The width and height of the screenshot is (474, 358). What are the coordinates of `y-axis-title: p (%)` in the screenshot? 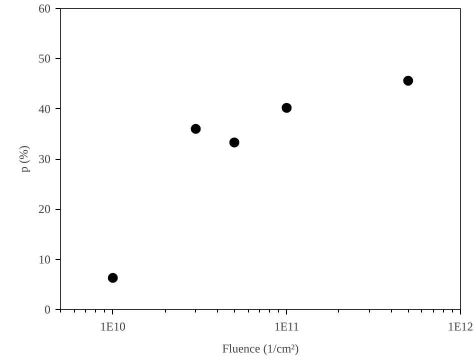 It's located at (23, 158).